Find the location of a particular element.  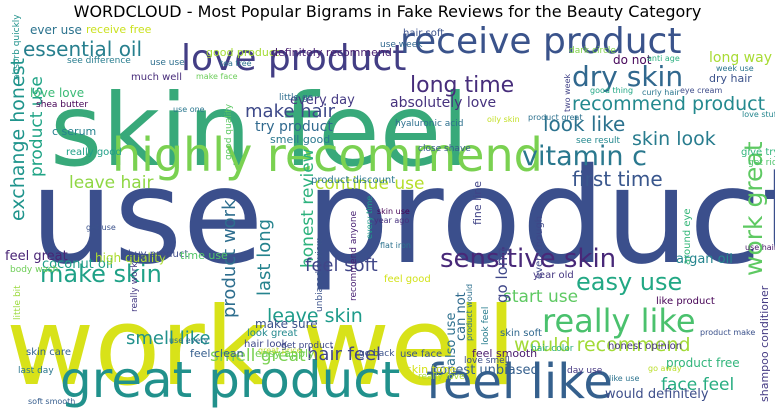

word-start-use: start use is located at coordinates (540, 297).